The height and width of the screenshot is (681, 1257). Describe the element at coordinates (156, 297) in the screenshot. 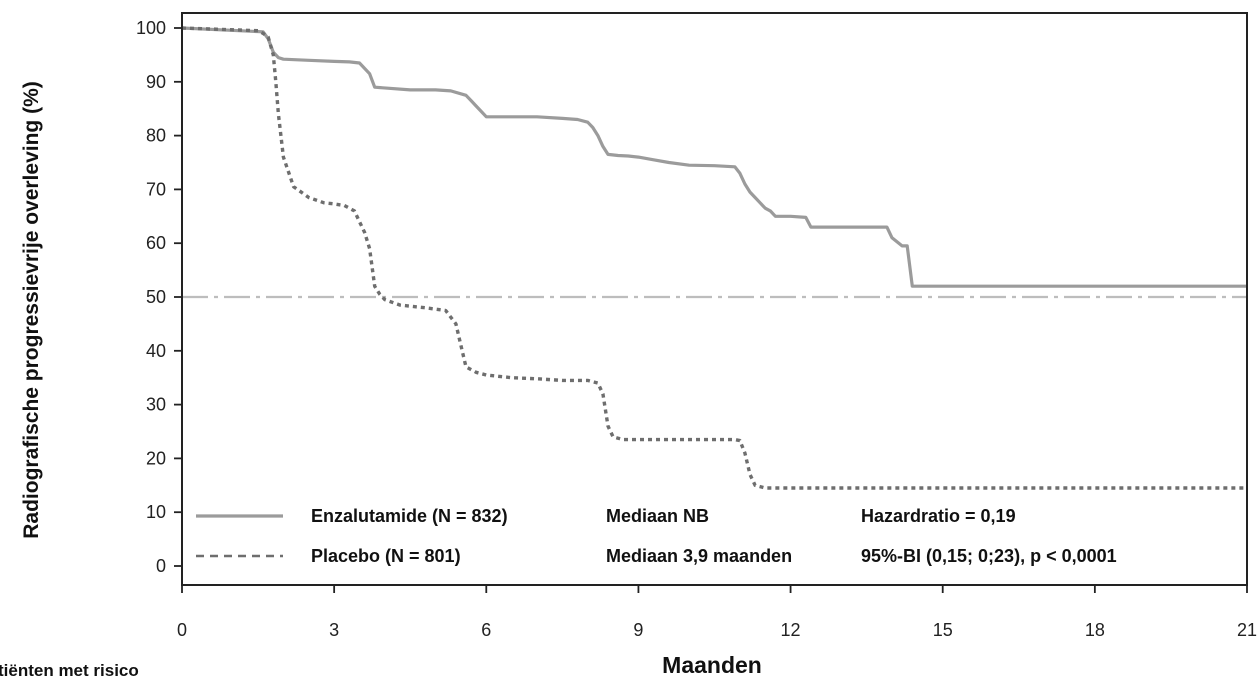

I see `y-tick-label: 50` at that location.